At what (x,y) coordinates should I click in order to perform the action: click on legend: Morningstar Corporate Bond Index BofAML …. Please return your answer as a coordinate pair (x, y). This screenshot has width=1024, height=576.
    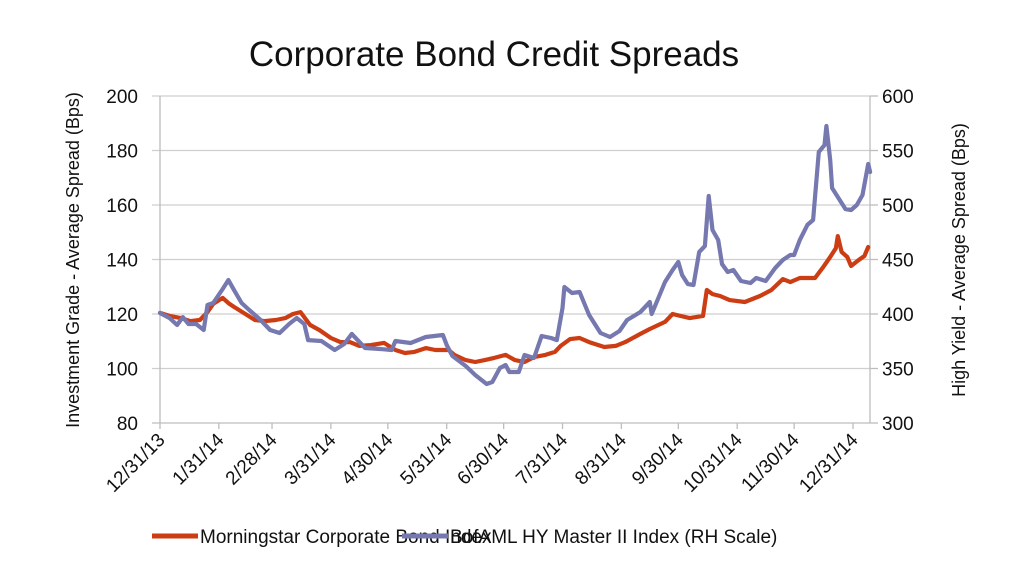
    Looking at the image, I should click on (464, 537).